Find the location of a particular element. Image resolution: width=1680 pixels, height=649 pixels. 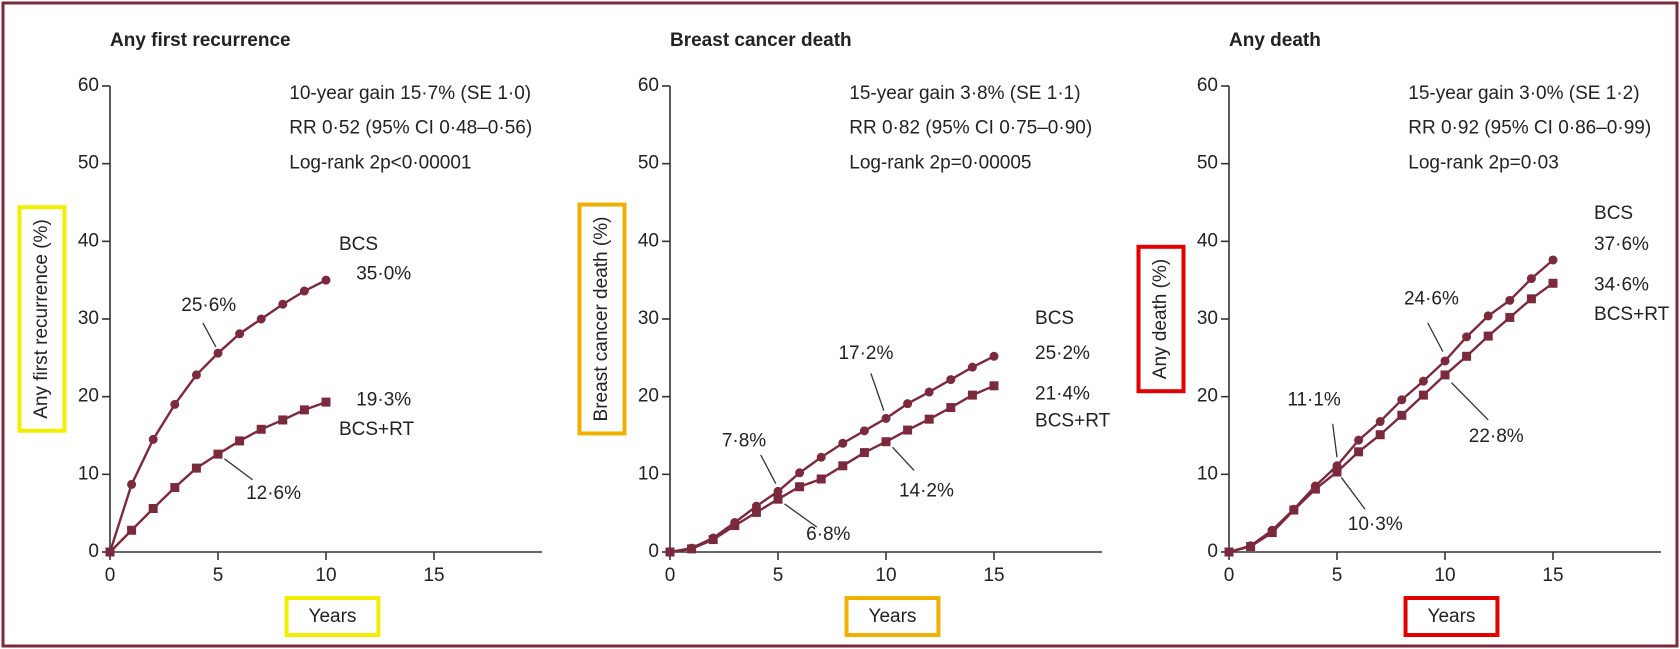

stat-text: Log-rank 2p=0·03 is located at coordinates (1483, 163).